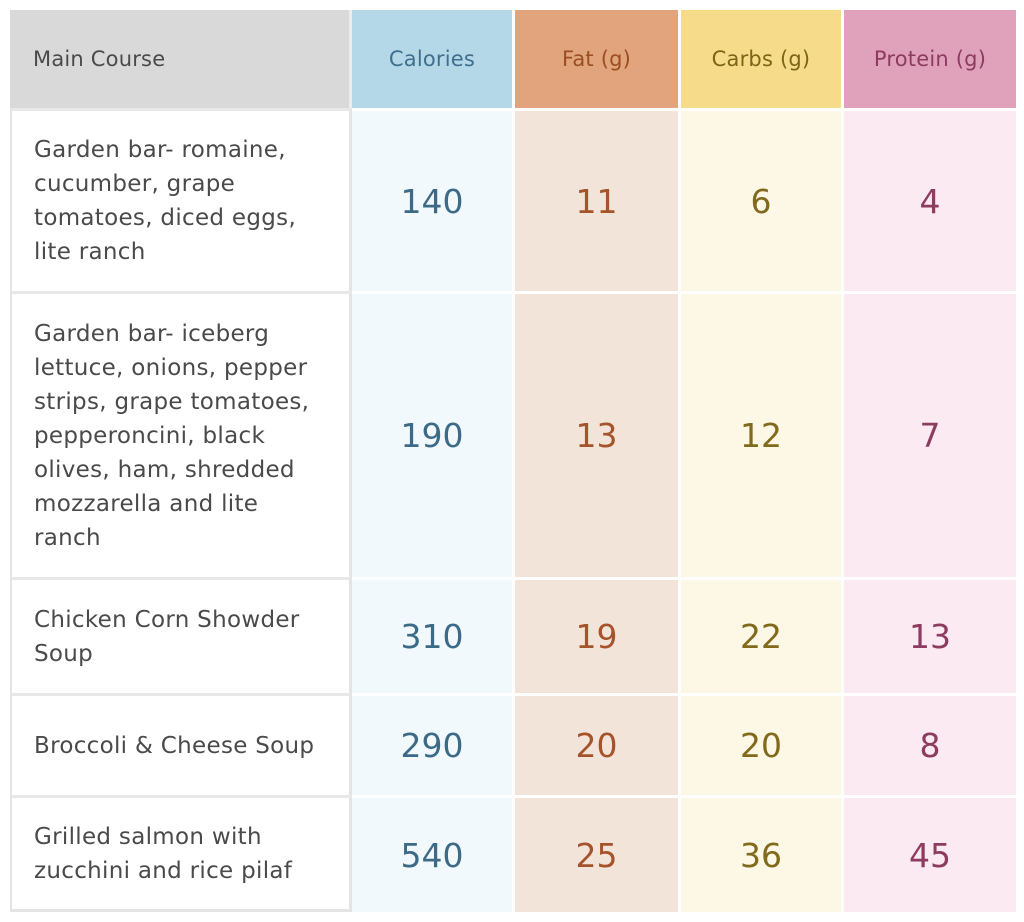 This screenshot has width=1024, height=922. I want to click on row-calories: 190, so click(433, 434).